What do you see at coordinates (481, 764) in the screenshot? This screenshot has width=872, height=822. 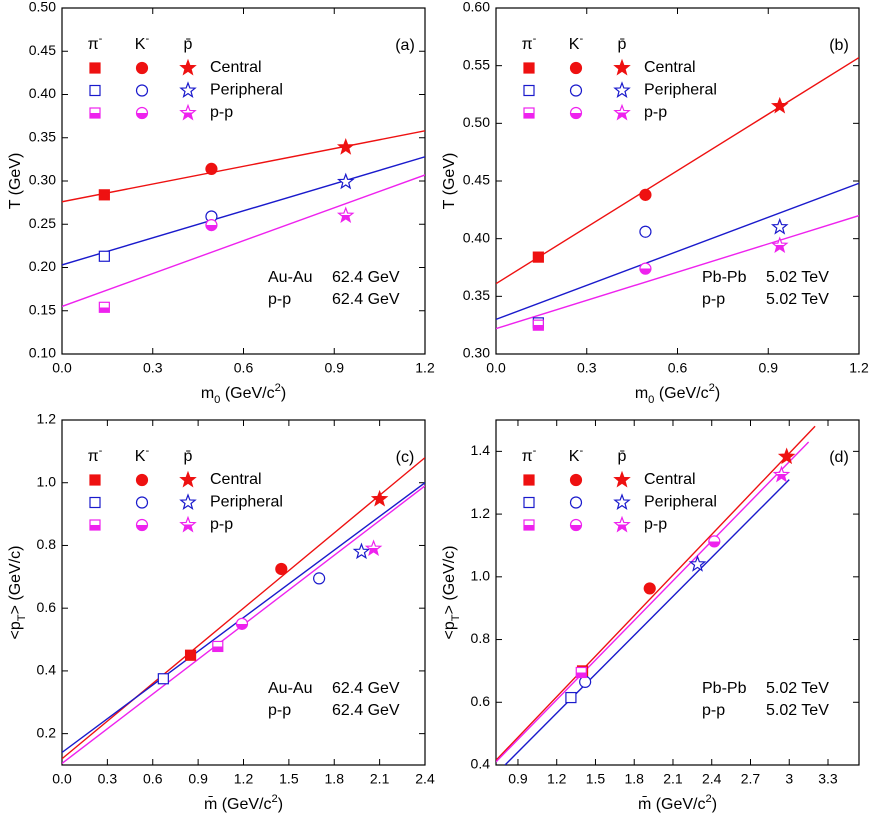 I see `y-tick-label: 0.4` at bounding box center [481, 764].